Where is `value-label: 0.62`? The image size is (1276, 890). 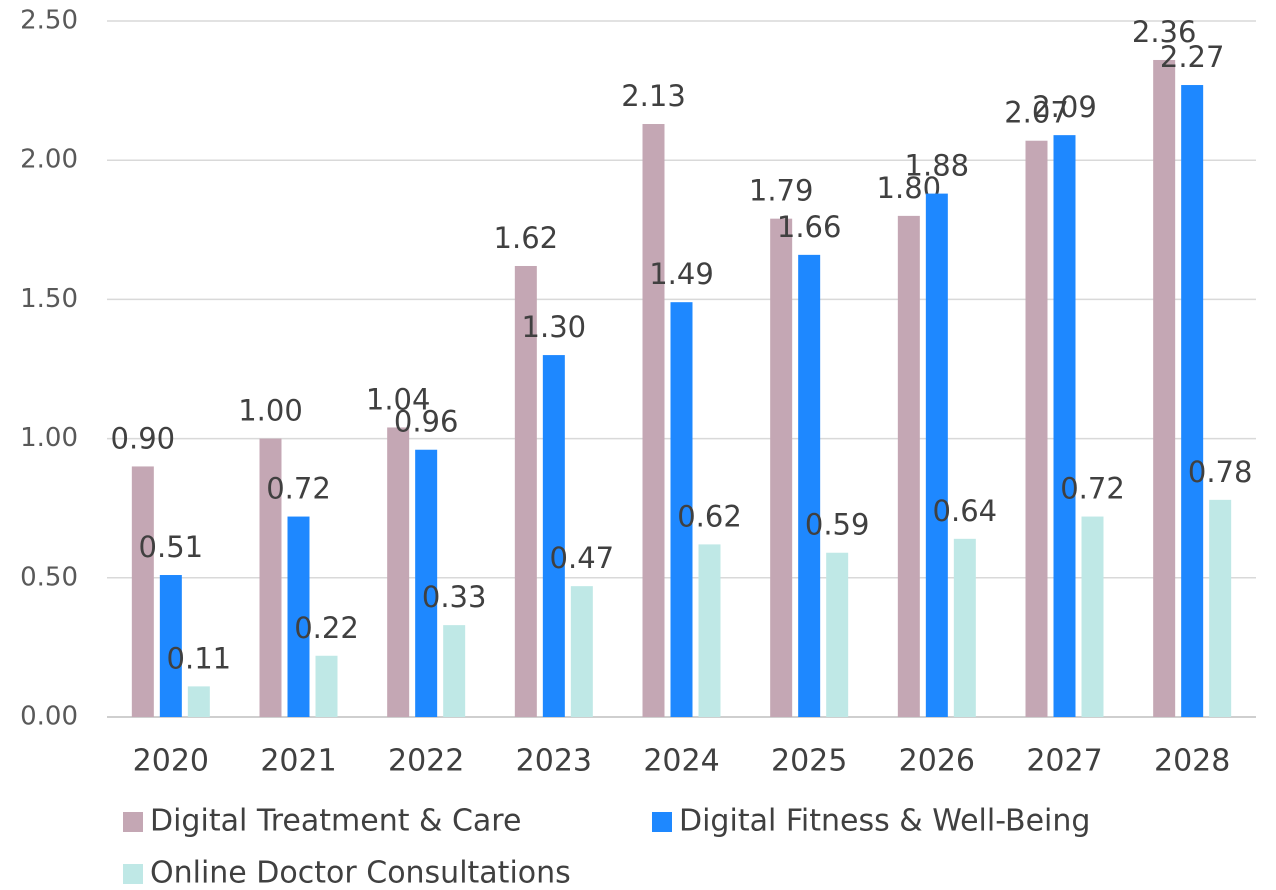 value-label: 0.62 is located at coordinates (709, 516).